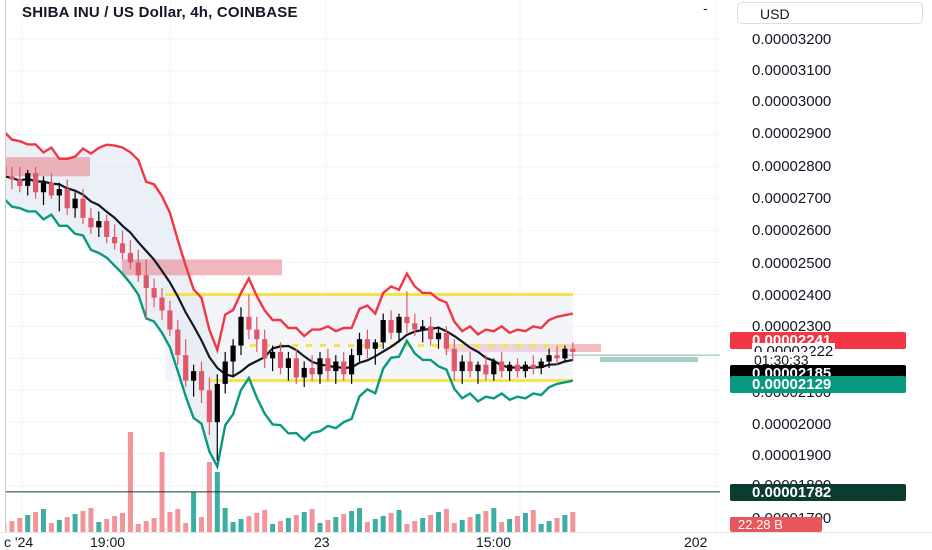 This screenshot has width=932, height=550. What do you see at coordinates (160, 12) in the screenshot?
I see `symbol-title: SHIBA INU / US Dollar, 4h, COINBASE` at bounding box center [160, 12].